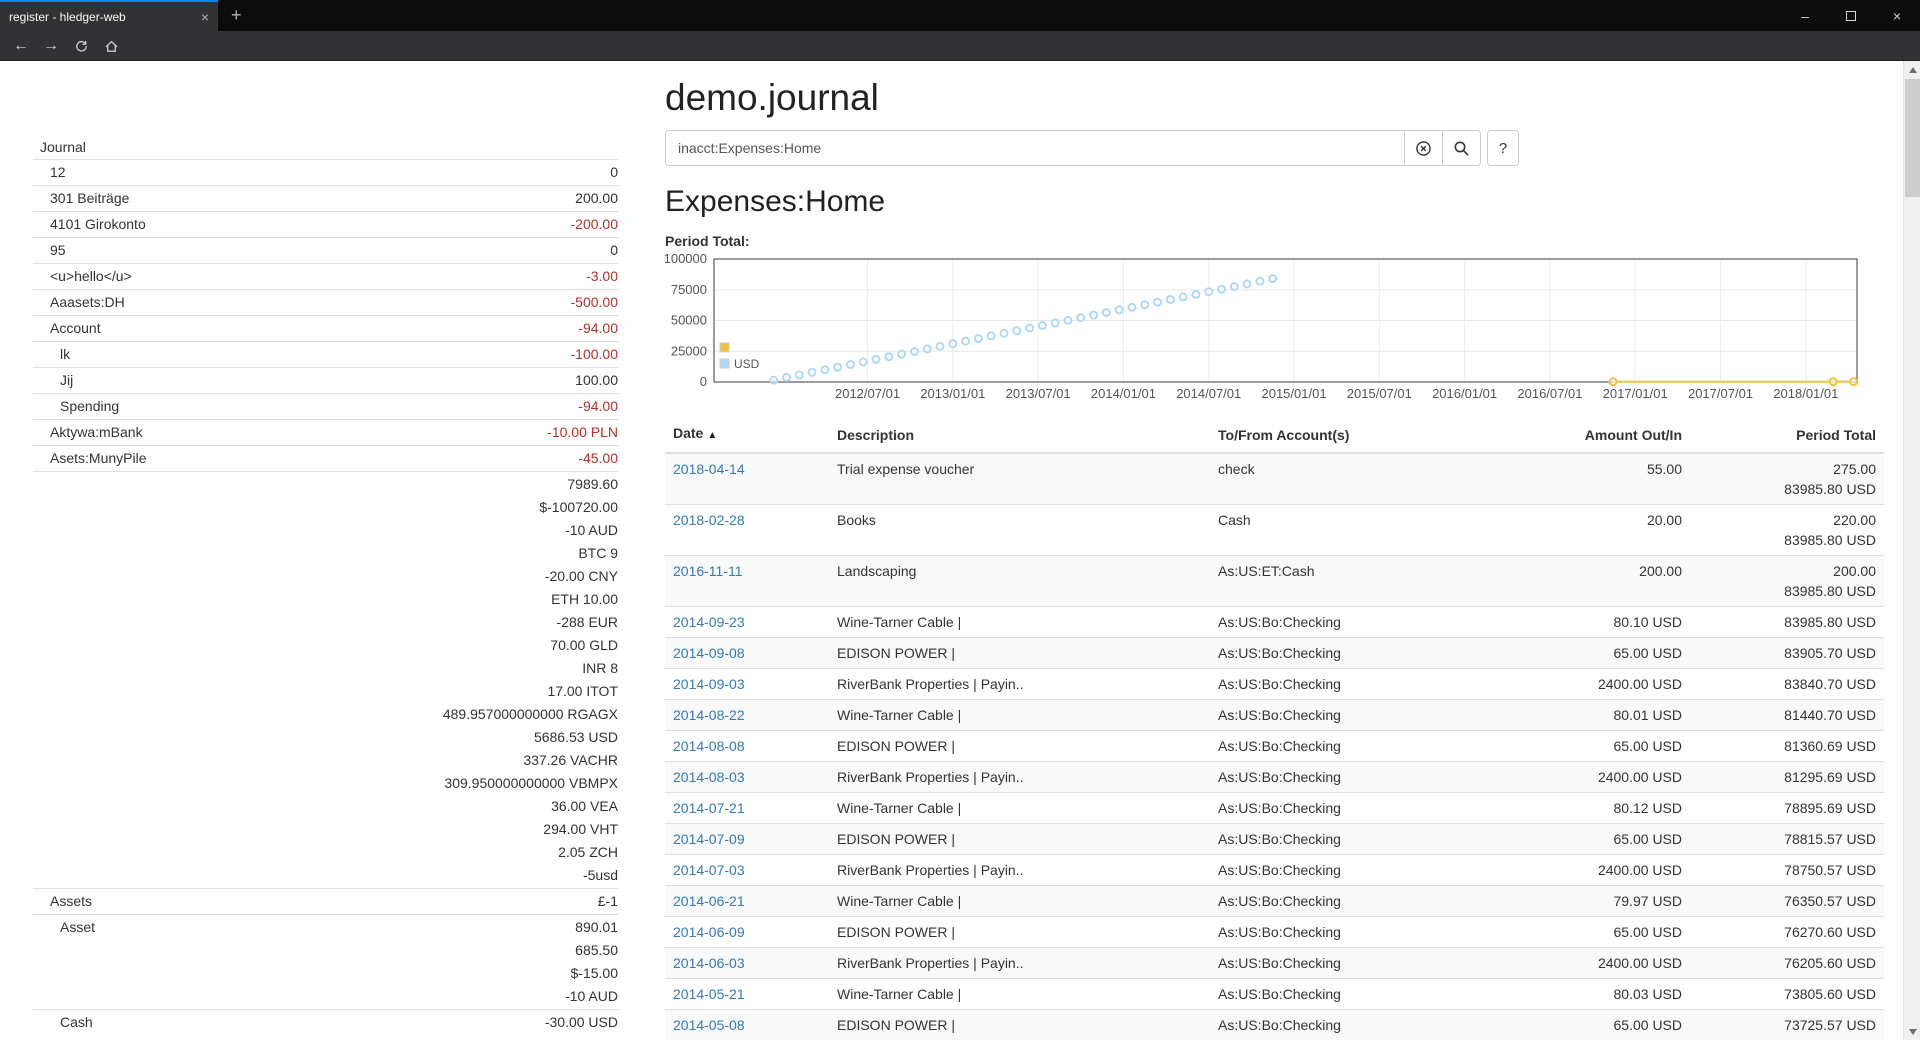 The height and width of the screenshot is (1040, 1920). What do you see at coordinates (709, 520) in the screenshot?
I see `transaction-date-link: 2018-02-28` at bounding box center [709, 520].